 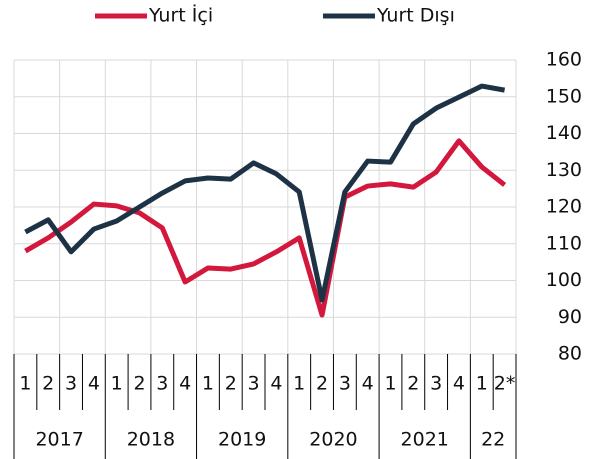 I want to click on y-tick-label: 80, so click(x=570, y=354).